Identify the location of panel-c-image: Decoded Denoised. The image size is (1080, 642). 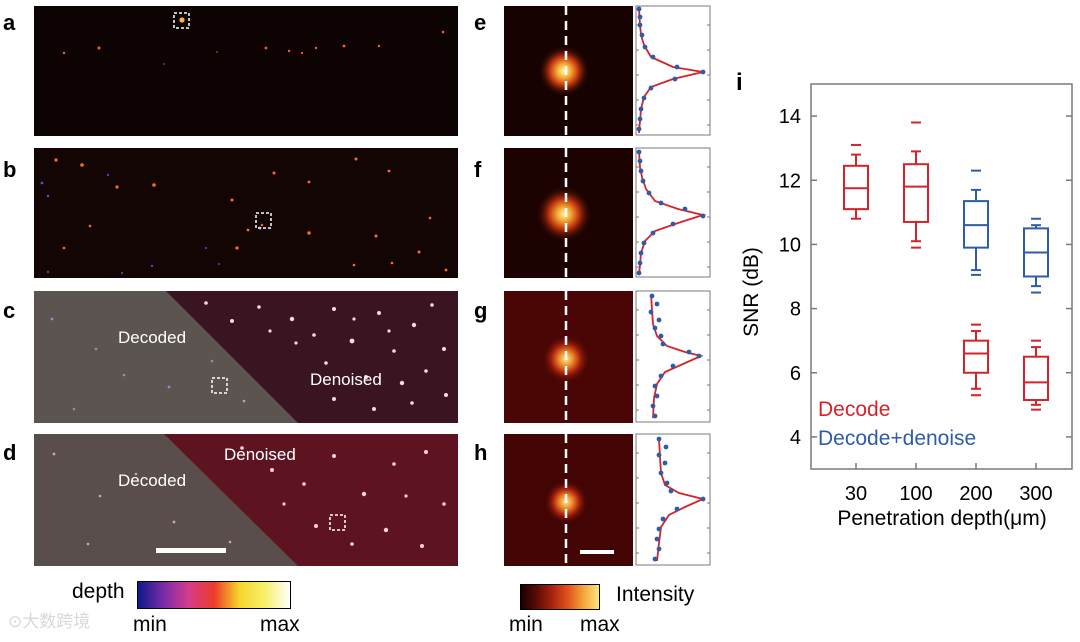
(246, 357).